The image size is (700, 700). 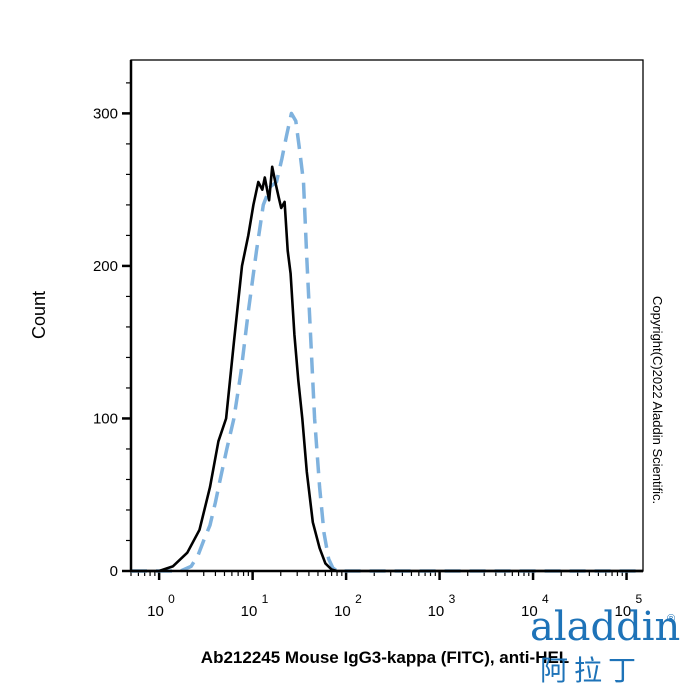 What do you see at coordinates (605, 627) in the screenshot?
I see `logo-wordmark: aladdin` at bounding box center [605, 627].